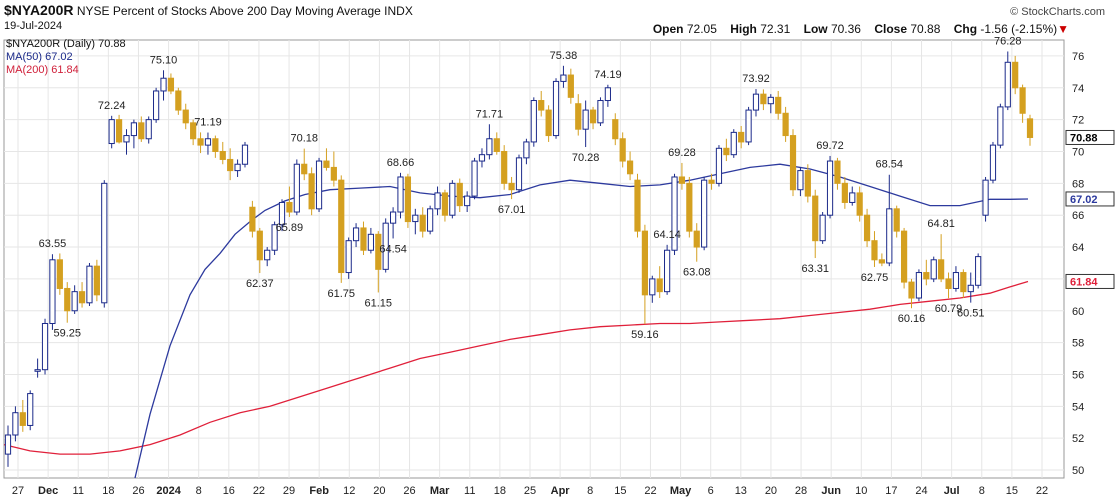 The height and width of the screenshot is (499, 1117). What do you see at coordinates (1078, 407) in the screenshot?
I see `y-tick-label: 54` at bounding box center [1078, 407].